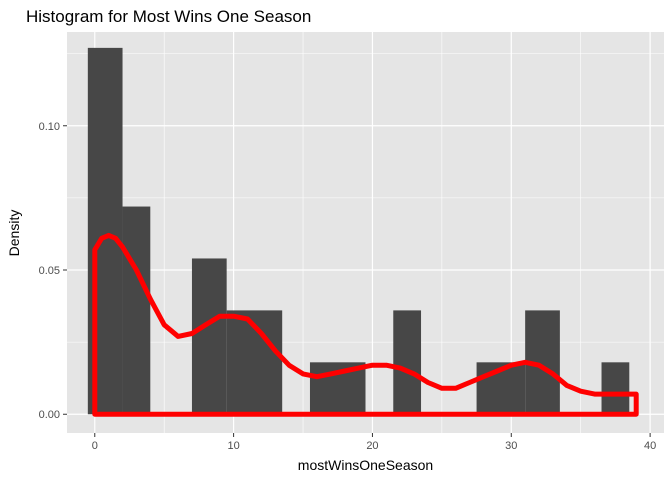  Describe the element at coordinates (372, 446) in the screenshot. I see `x-tick-label: 20` at that location.